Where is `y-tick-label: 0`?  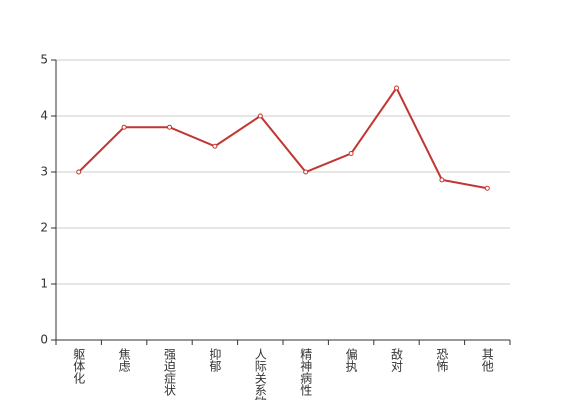 y-tick-label: 0 is located at coordinates (44, 340).